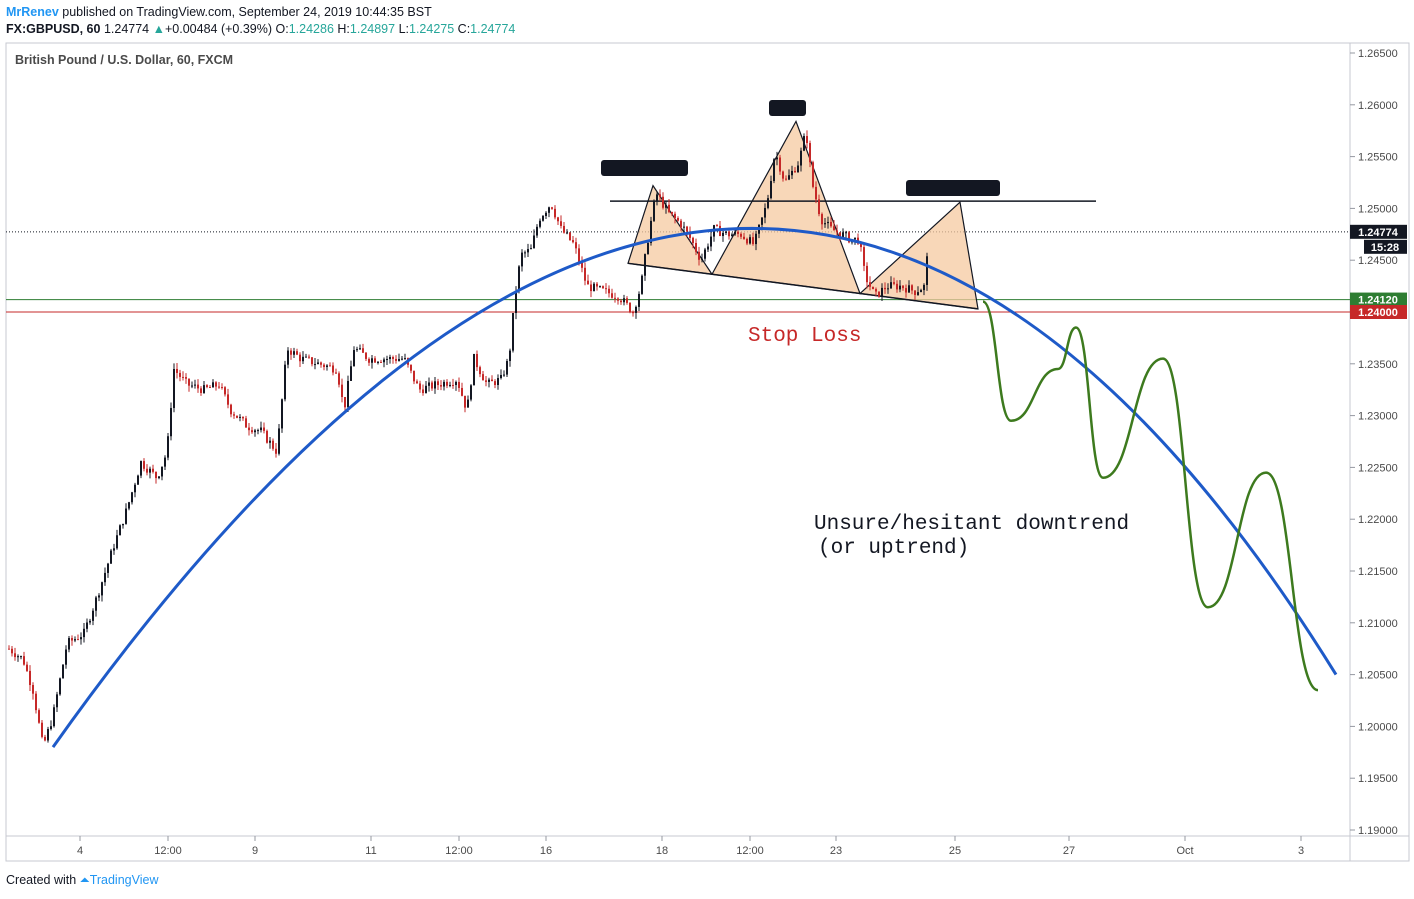  I want to click on chart-title: British Pound / U.S. Dollar, 60, FXCM, so click(124, 60).